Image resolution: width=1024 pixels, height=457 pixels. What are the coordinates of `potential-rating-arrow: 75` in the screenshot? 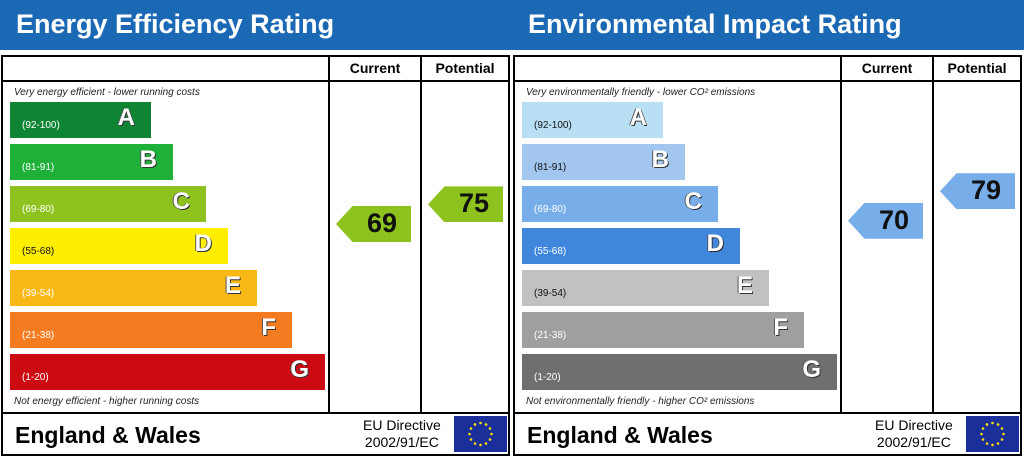 It's located at (465, 204).